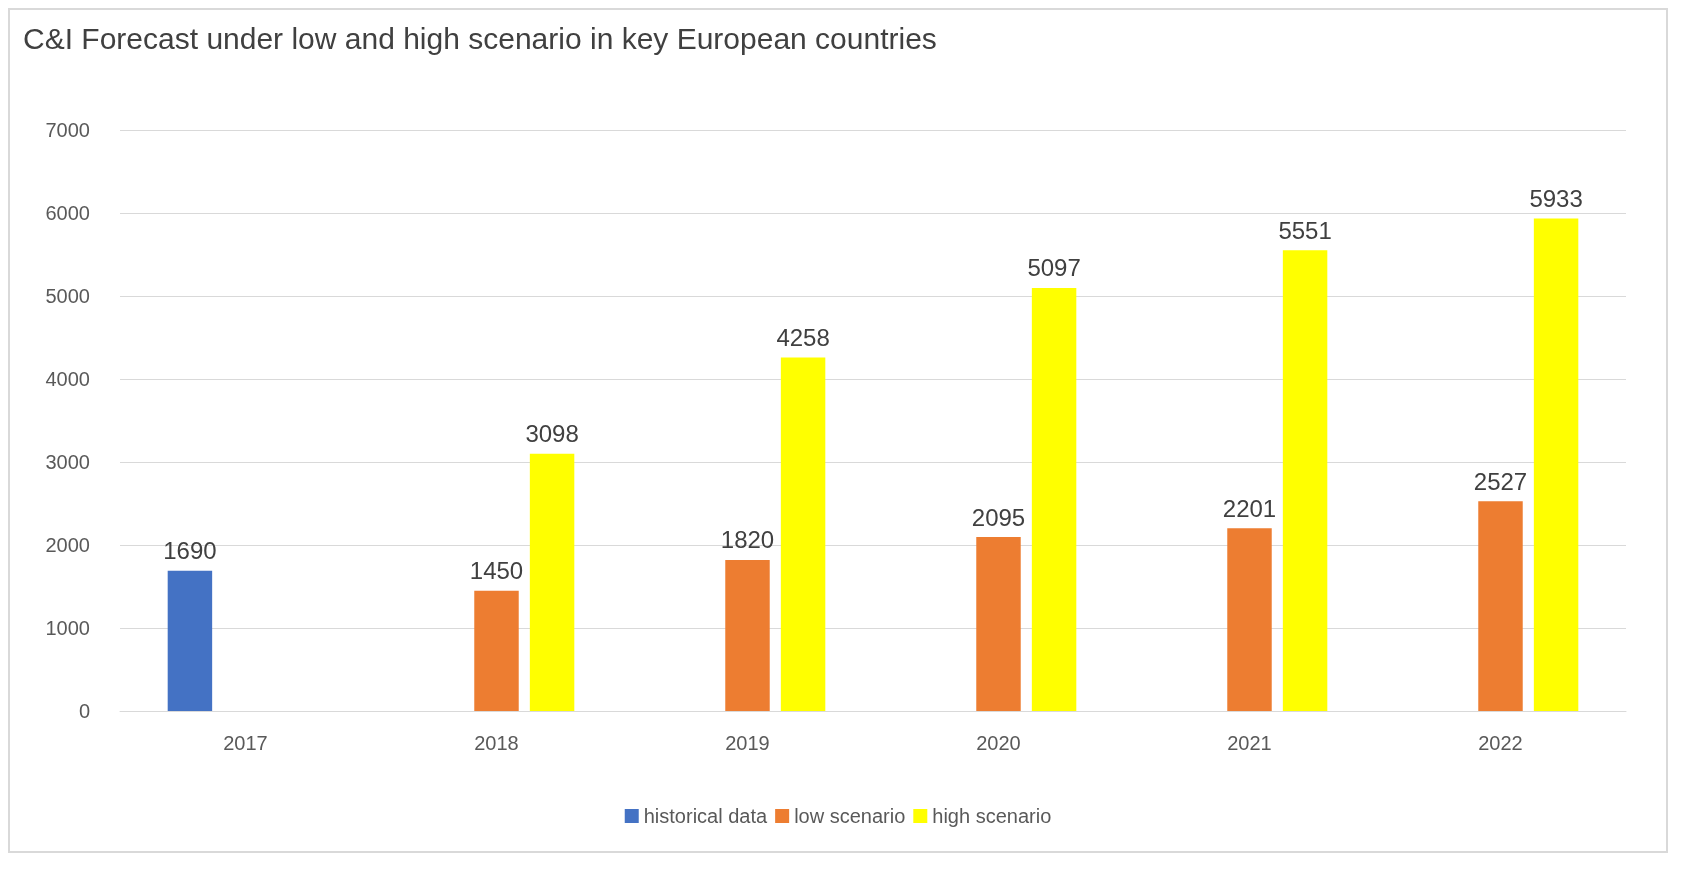 This screenshot has height=869, width=1684. I want to click on data-label: 2201, so click(1249, 508).